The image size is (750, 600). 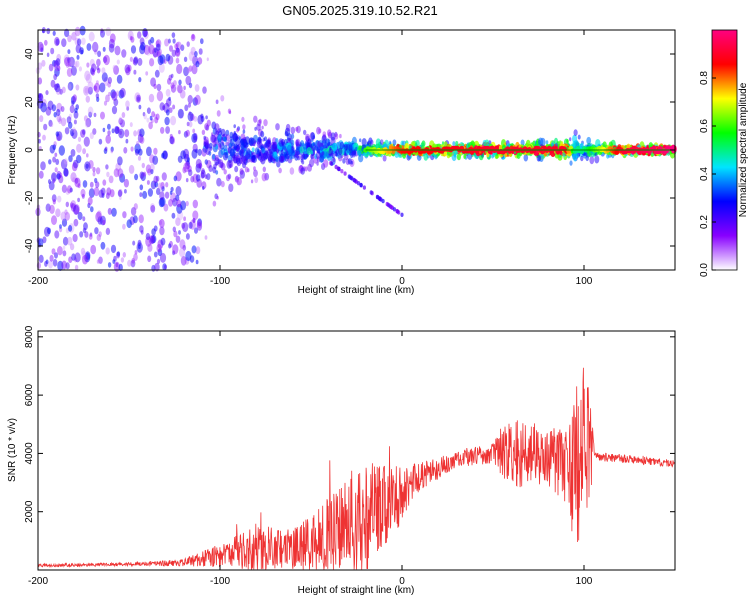 I want to click on x-tick-label: 100, so click(x=584, y=281).